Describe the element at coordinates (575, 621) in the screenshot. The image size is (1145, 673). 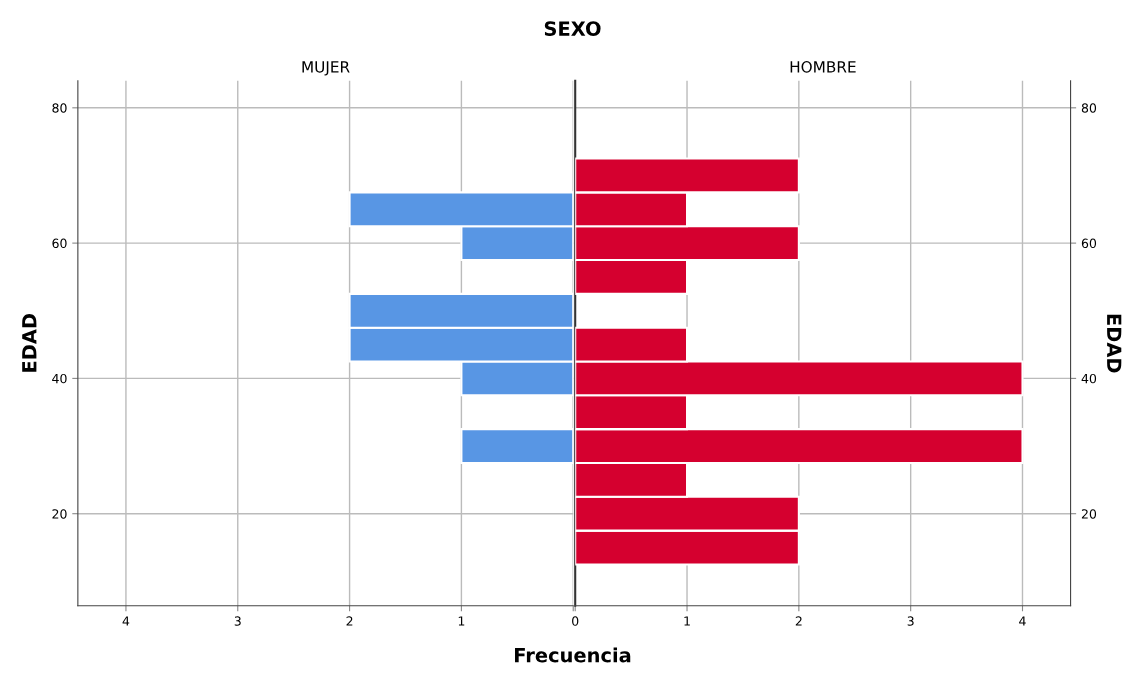
I see `x-tick-label: 0` at that location.